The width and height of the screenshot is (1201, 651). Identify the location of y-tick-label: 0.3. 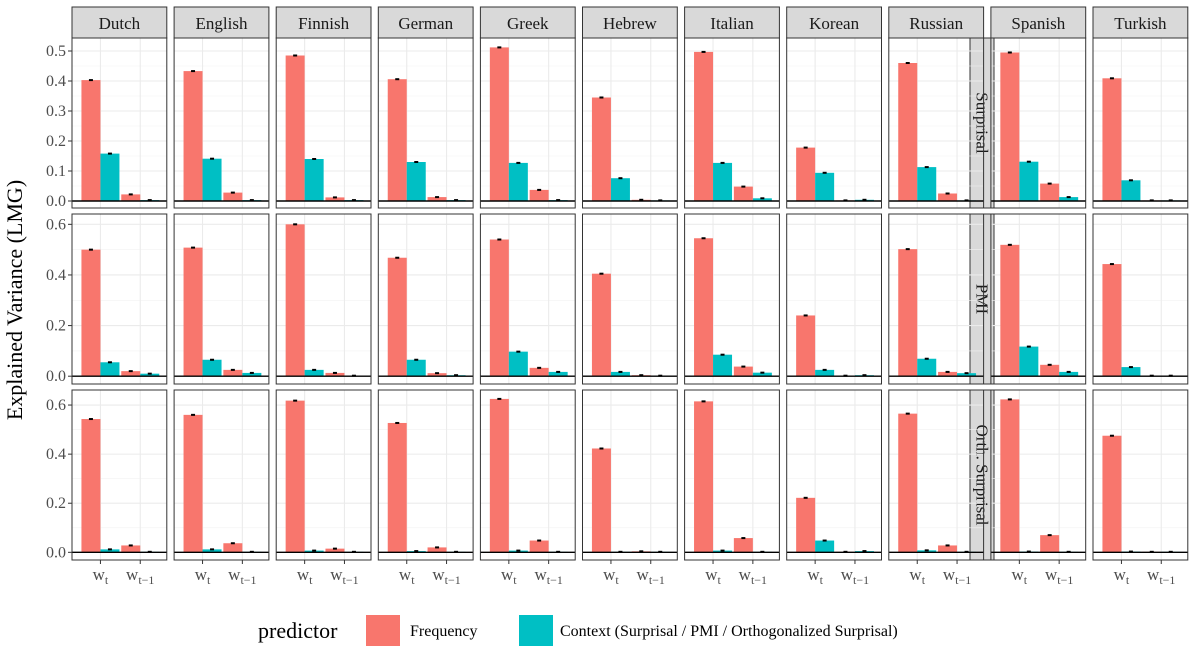
(56, 111).